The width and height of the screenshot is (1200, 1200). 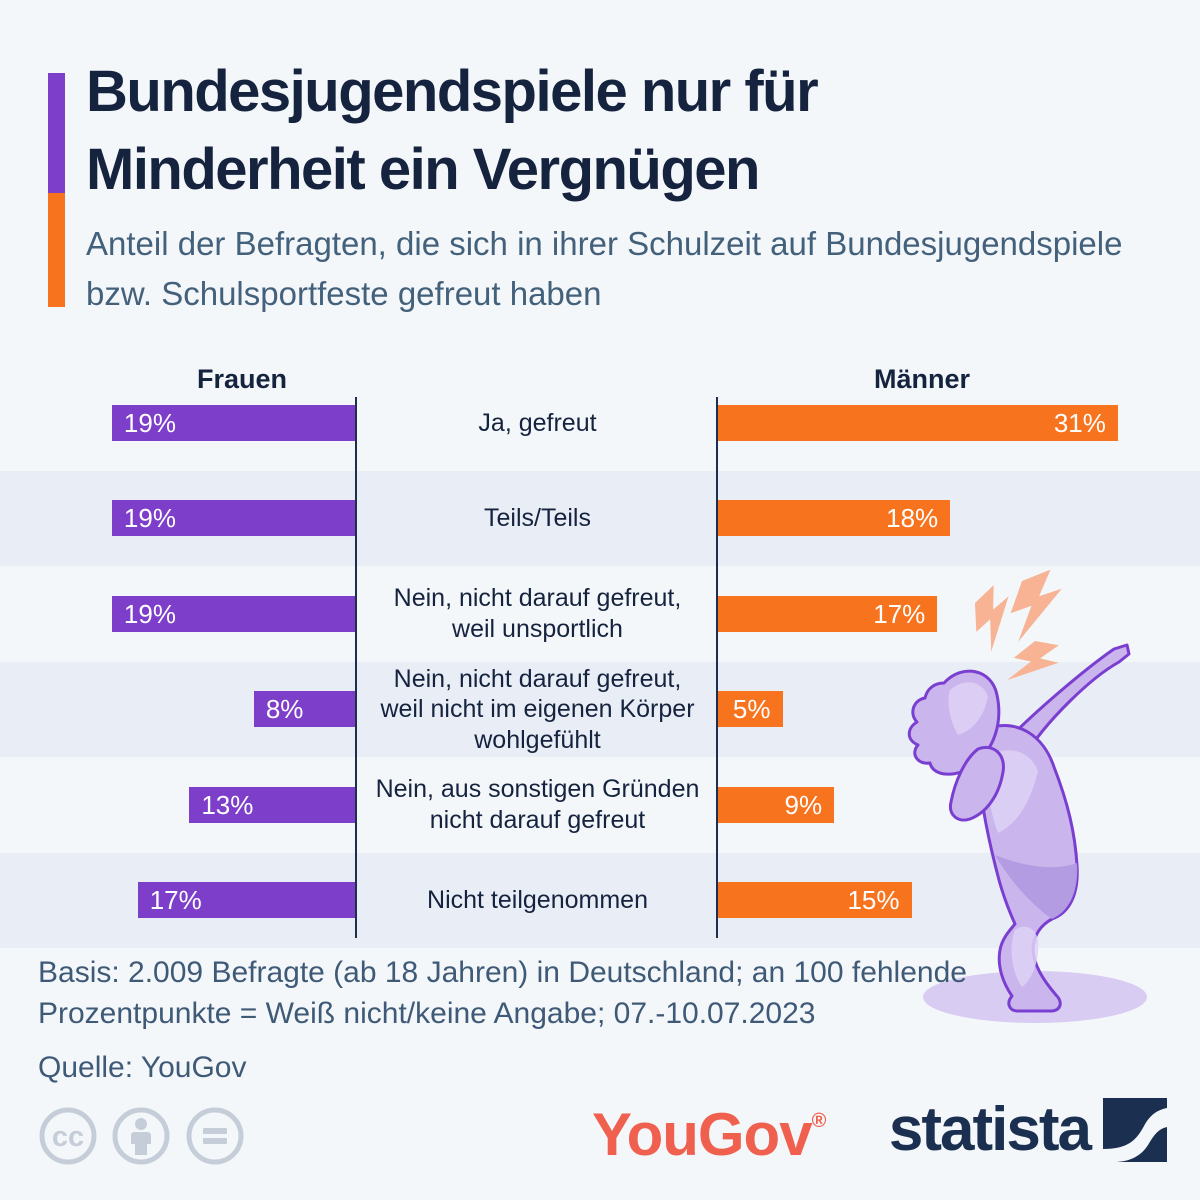 I want to click on equals-icon, so click(x=215, y=1136).